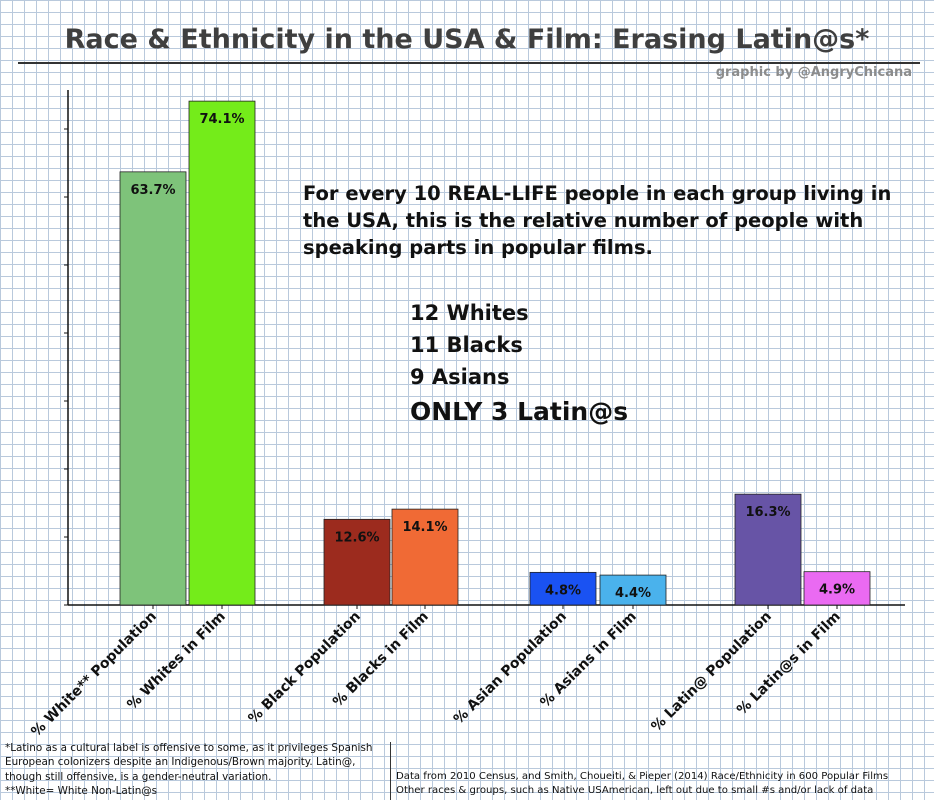 The image size is (934, 800). Describe the element at coordinates (81, 790) in the screenshot. I see `footnote-white: **White= White Non-Latin@s` at that location.